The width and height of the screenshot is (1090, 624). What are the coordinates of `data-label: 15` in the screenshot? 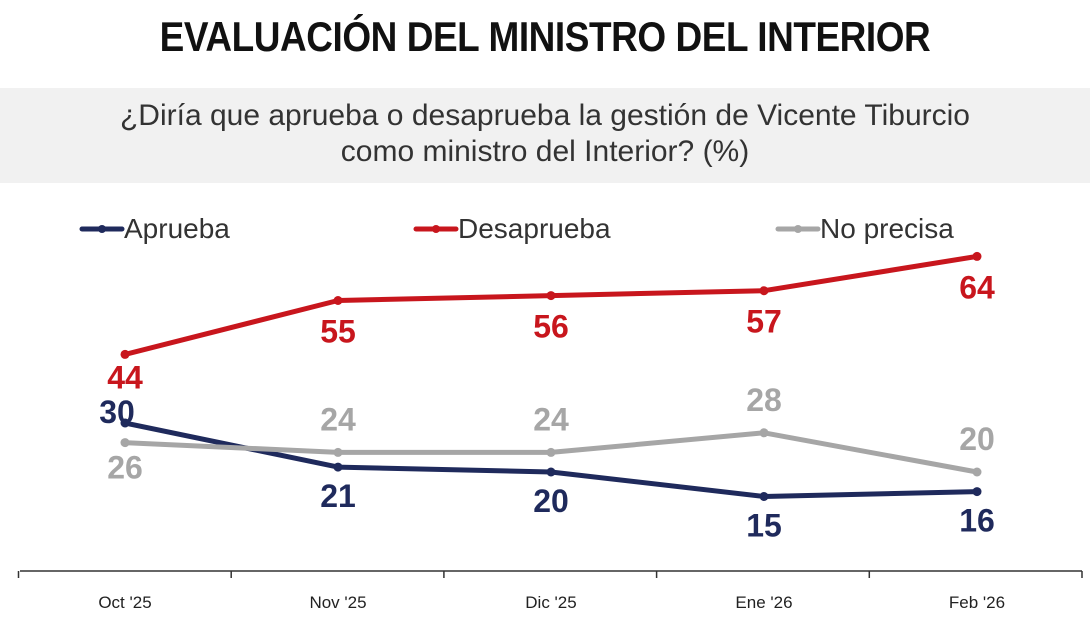 It's located at (764, 526).